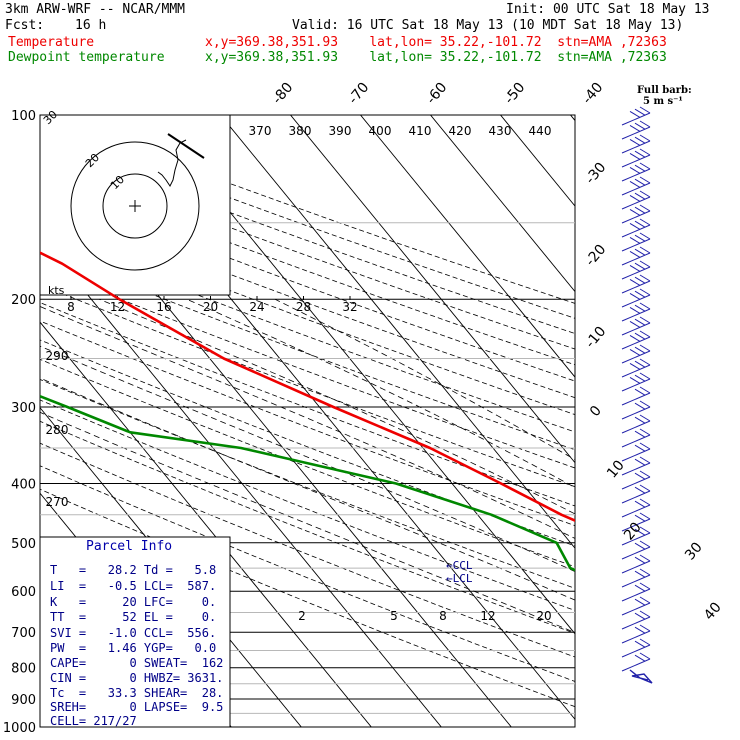  What do you see at coordinates (300, 131) in the screenshot?
I see `theta-label: 380` at bounding box center [300, 131].